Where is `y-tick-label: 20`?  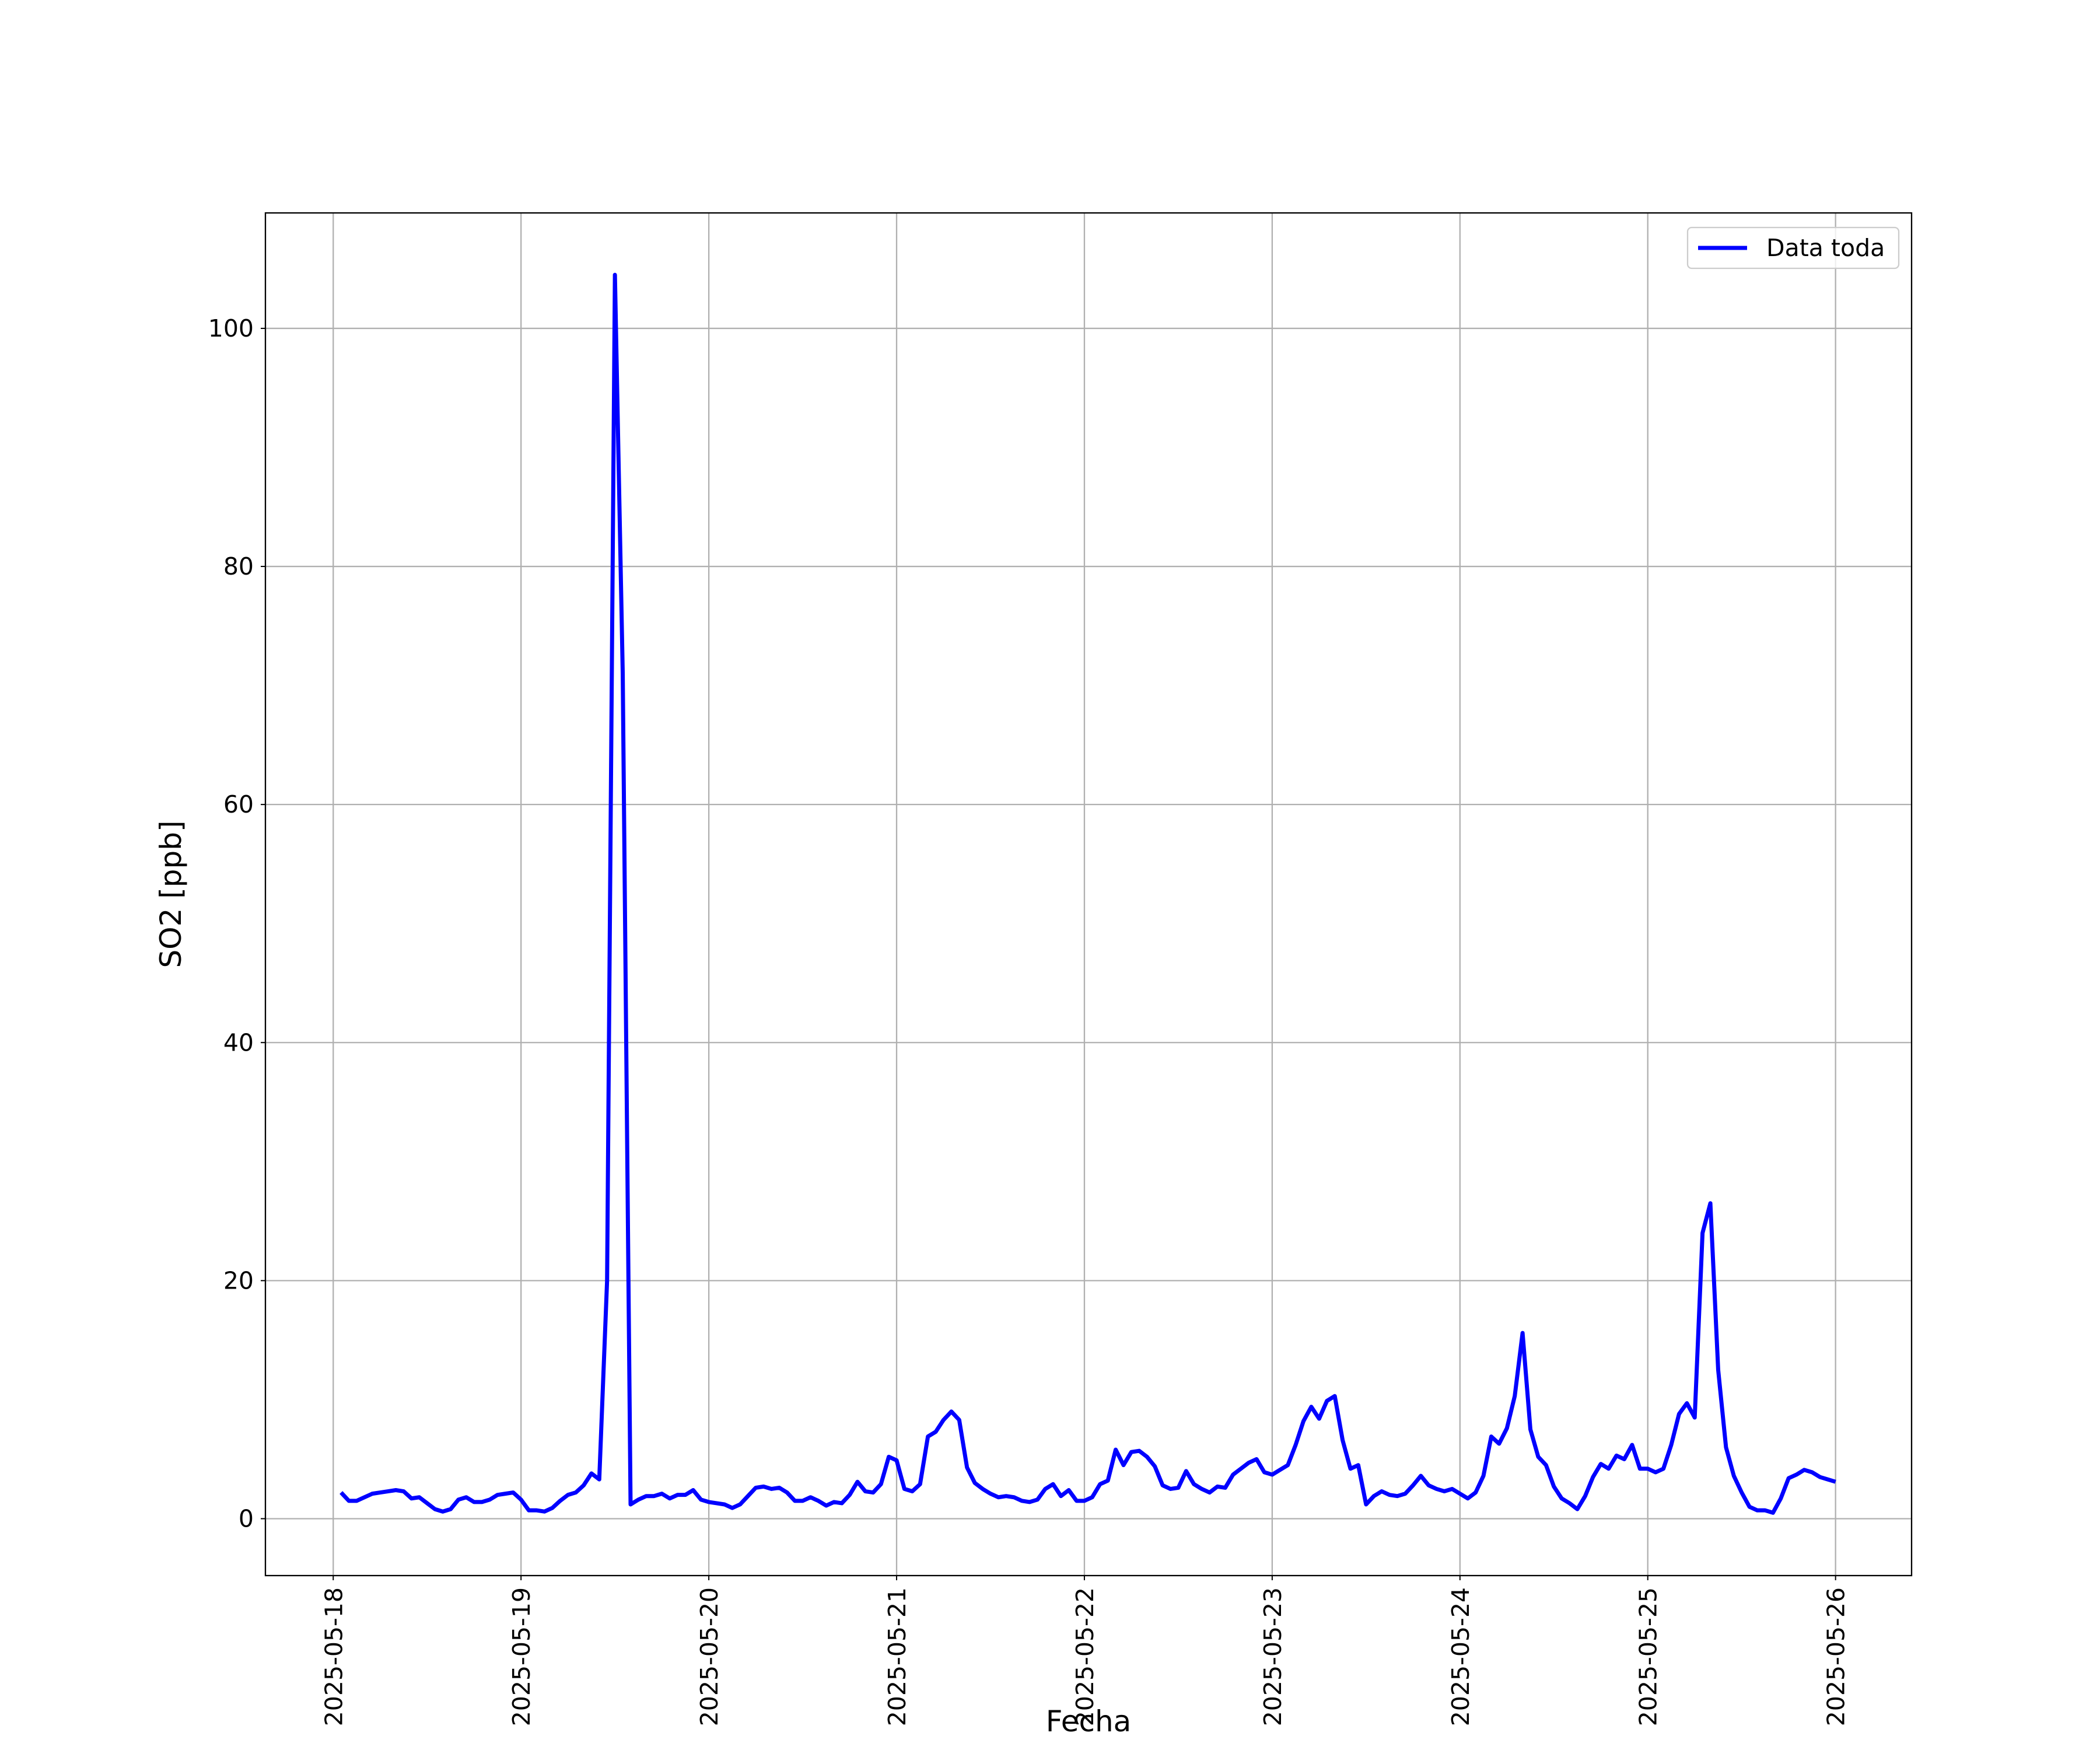
y-tick-label: 20 is located at coordinates (238, 1280).